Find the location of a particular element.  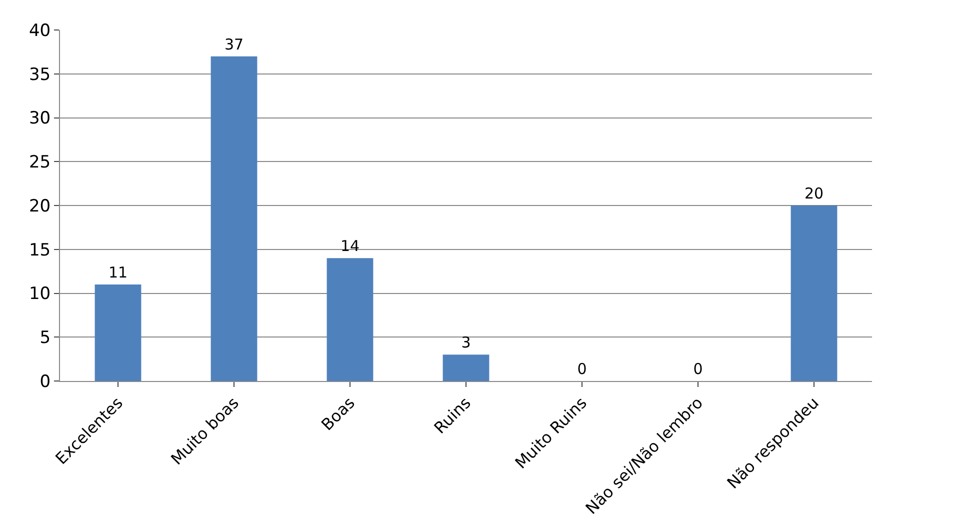

y-tick-label: 5 is located at coordinates (45, 338).